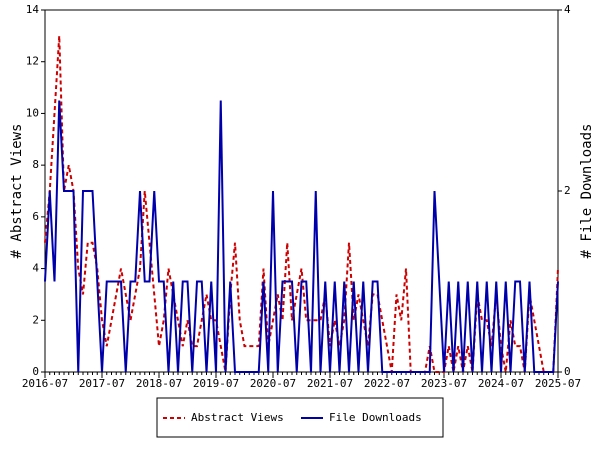 The width and height of the screenshot is (600, 450). Describe the element at coordinates (17, 191) in the screenshot. I see `y-axis-label: # Abstract Views` at that location.